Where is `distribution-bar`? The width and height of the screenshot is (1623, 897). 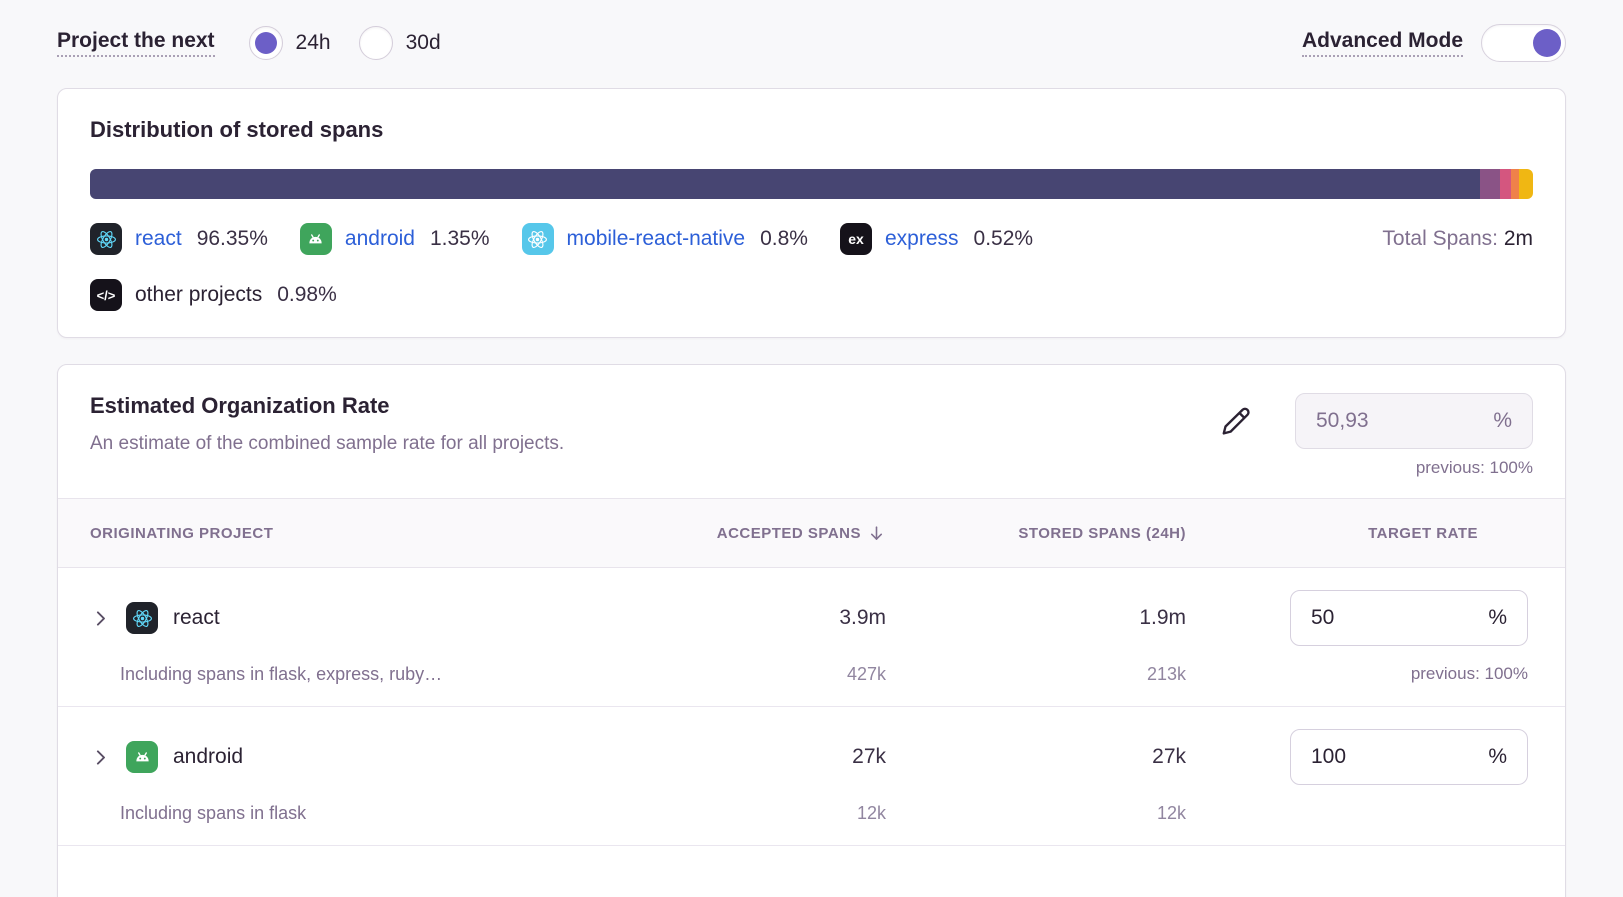 distribution-bar is located at coordinates (811, 184).